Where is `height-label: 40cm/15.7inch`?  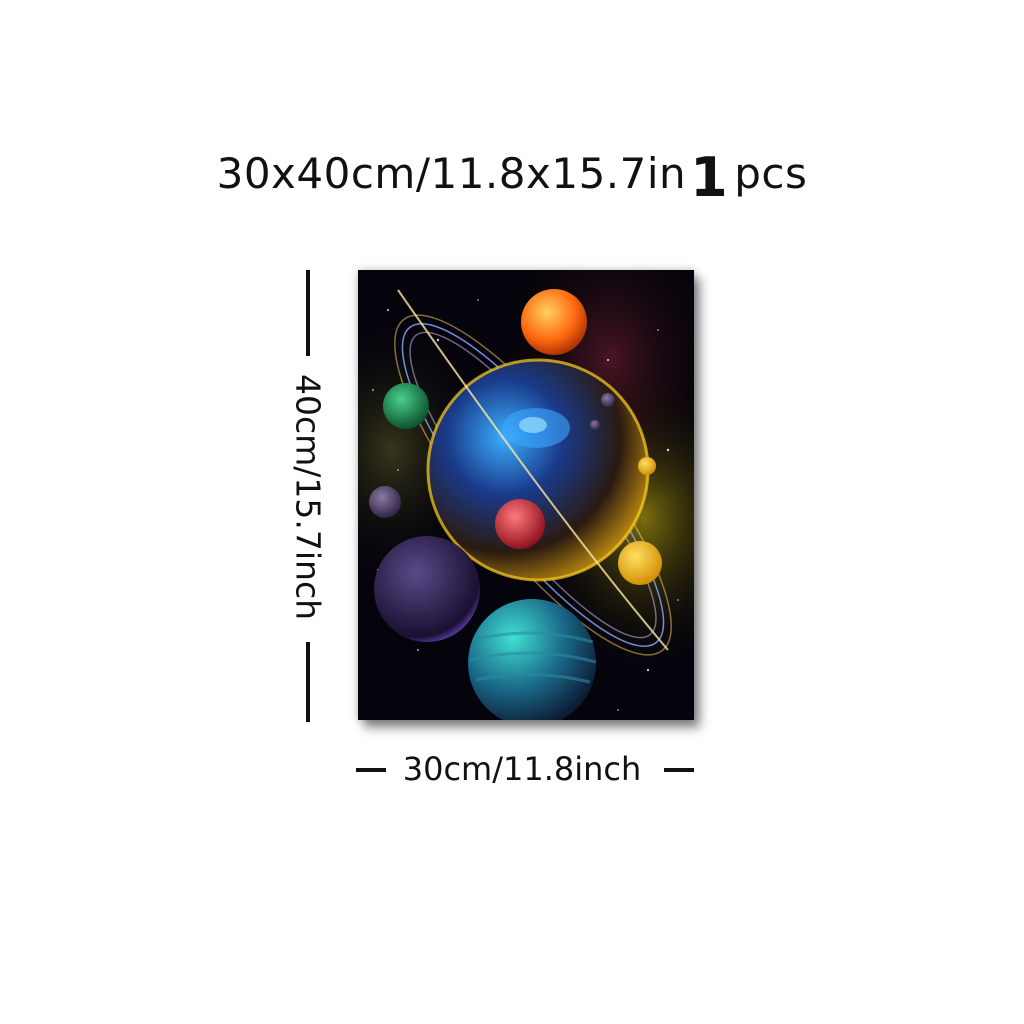
height-label: 40cm/15.7inch is located at coordinates (308, 497).